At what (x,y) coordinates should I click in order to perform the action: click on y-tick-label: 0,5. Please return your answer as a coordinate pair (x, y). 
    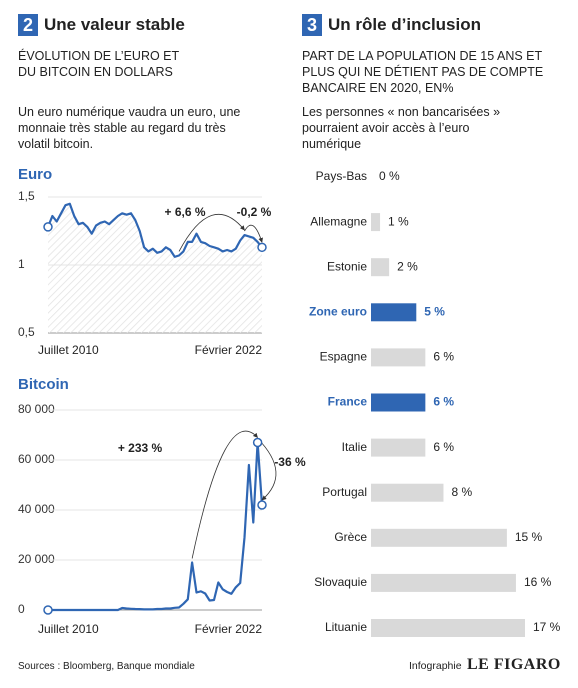
    Looking at the image, I should click on (26, 332).